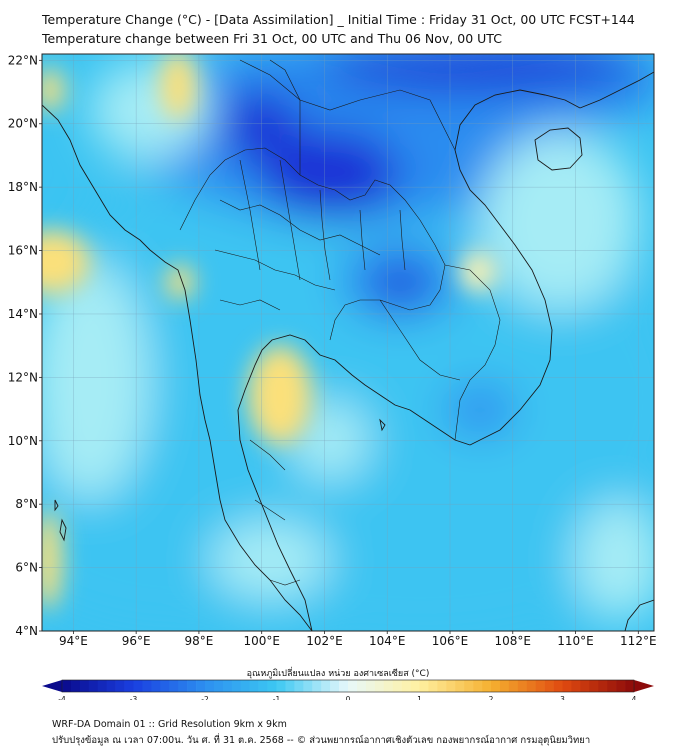 Image resolution: width=676 pixels, height=756 pixels. I want to click on colorbar-tick-label: -1, so click(277, 697).